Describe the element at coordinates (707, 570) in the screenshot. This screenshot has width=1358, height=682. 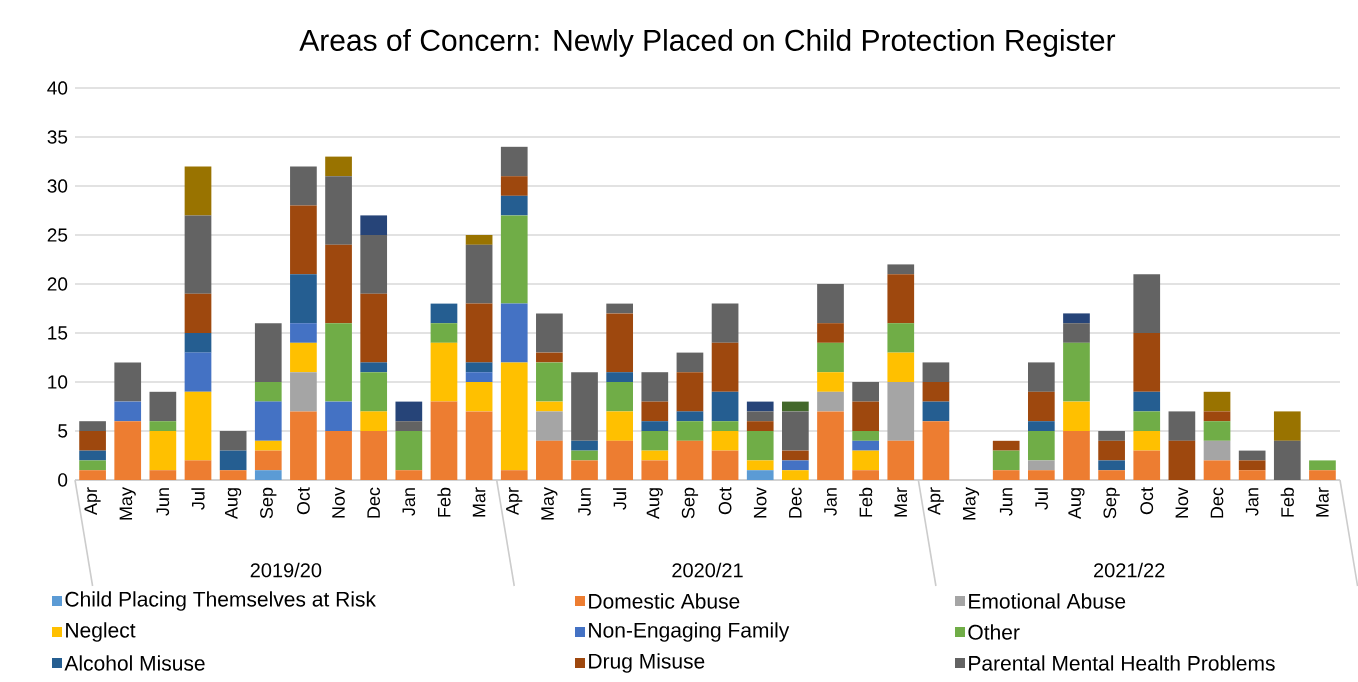
I see `text: 2020/21` at that location.